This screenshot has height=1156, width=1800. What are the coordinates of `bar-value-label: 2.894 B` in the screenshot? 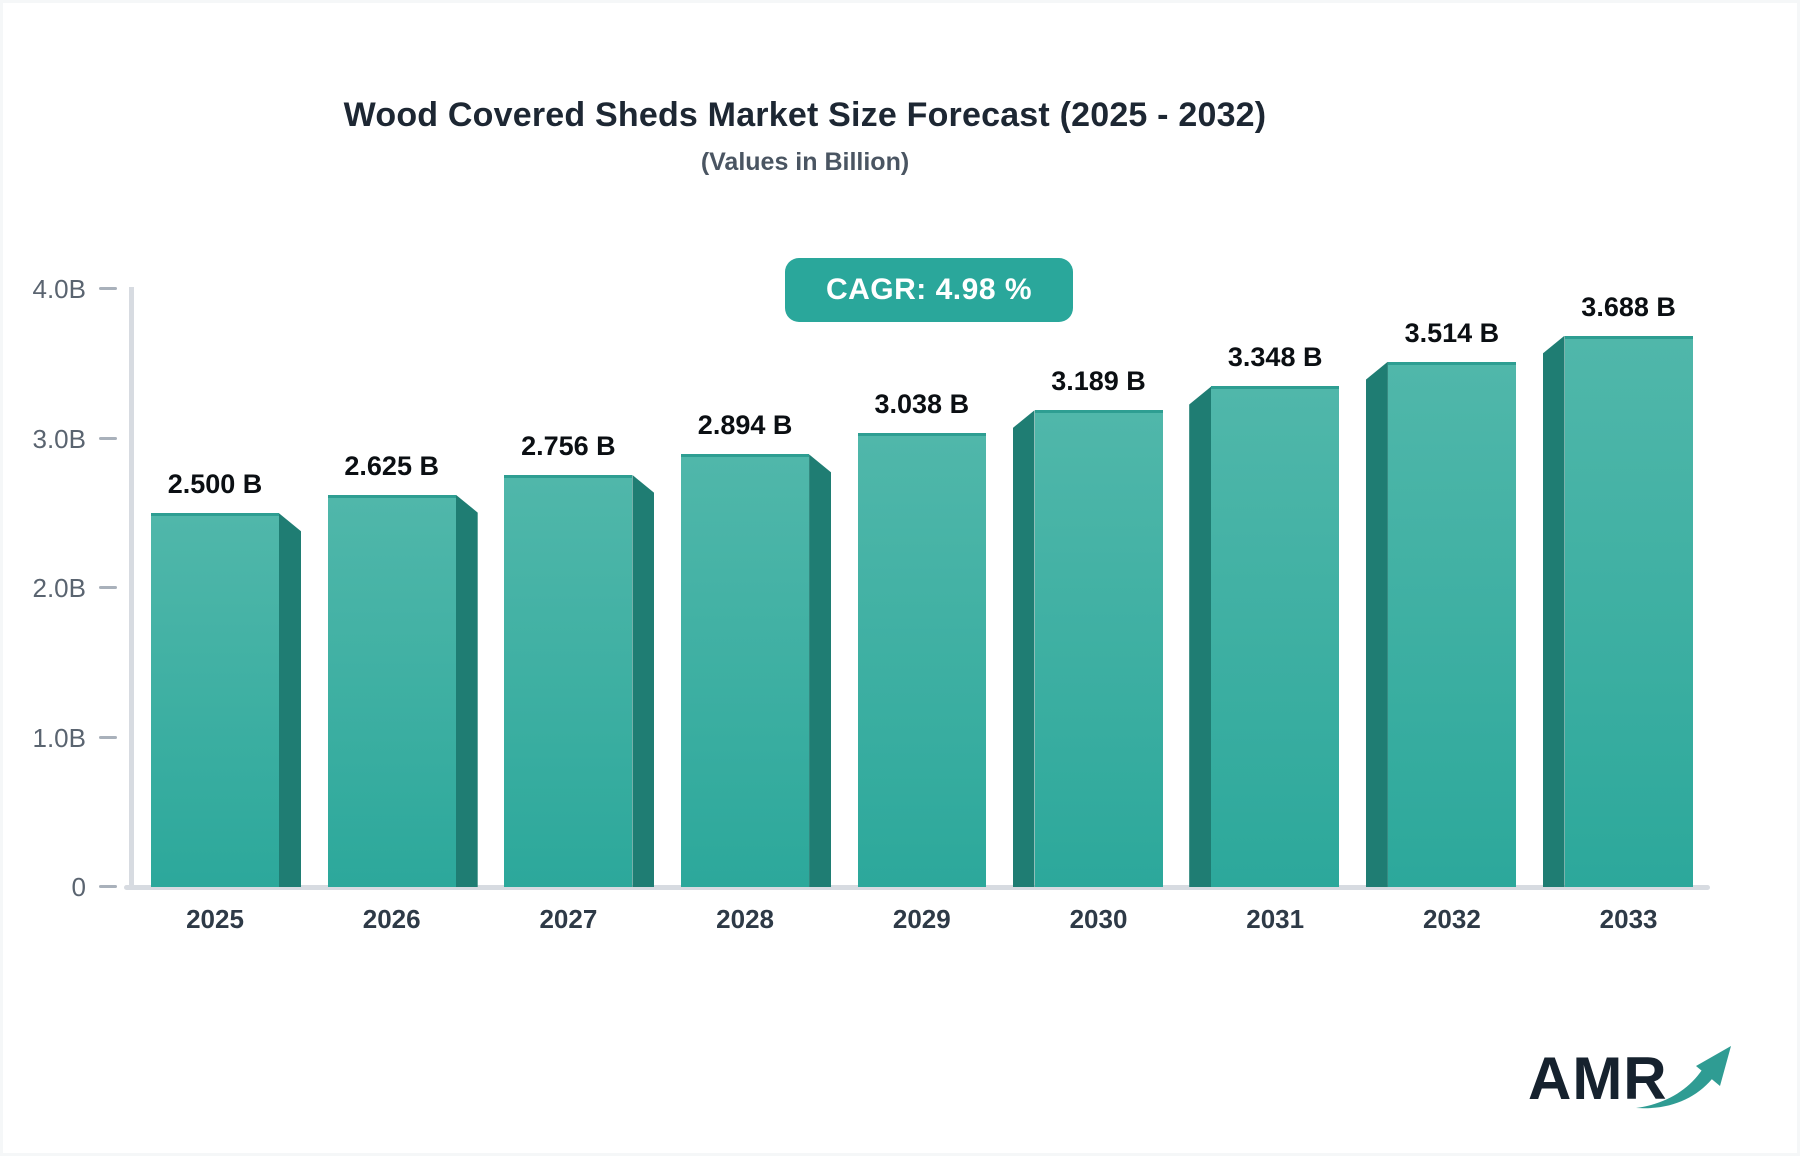 It's located at (745, 425).